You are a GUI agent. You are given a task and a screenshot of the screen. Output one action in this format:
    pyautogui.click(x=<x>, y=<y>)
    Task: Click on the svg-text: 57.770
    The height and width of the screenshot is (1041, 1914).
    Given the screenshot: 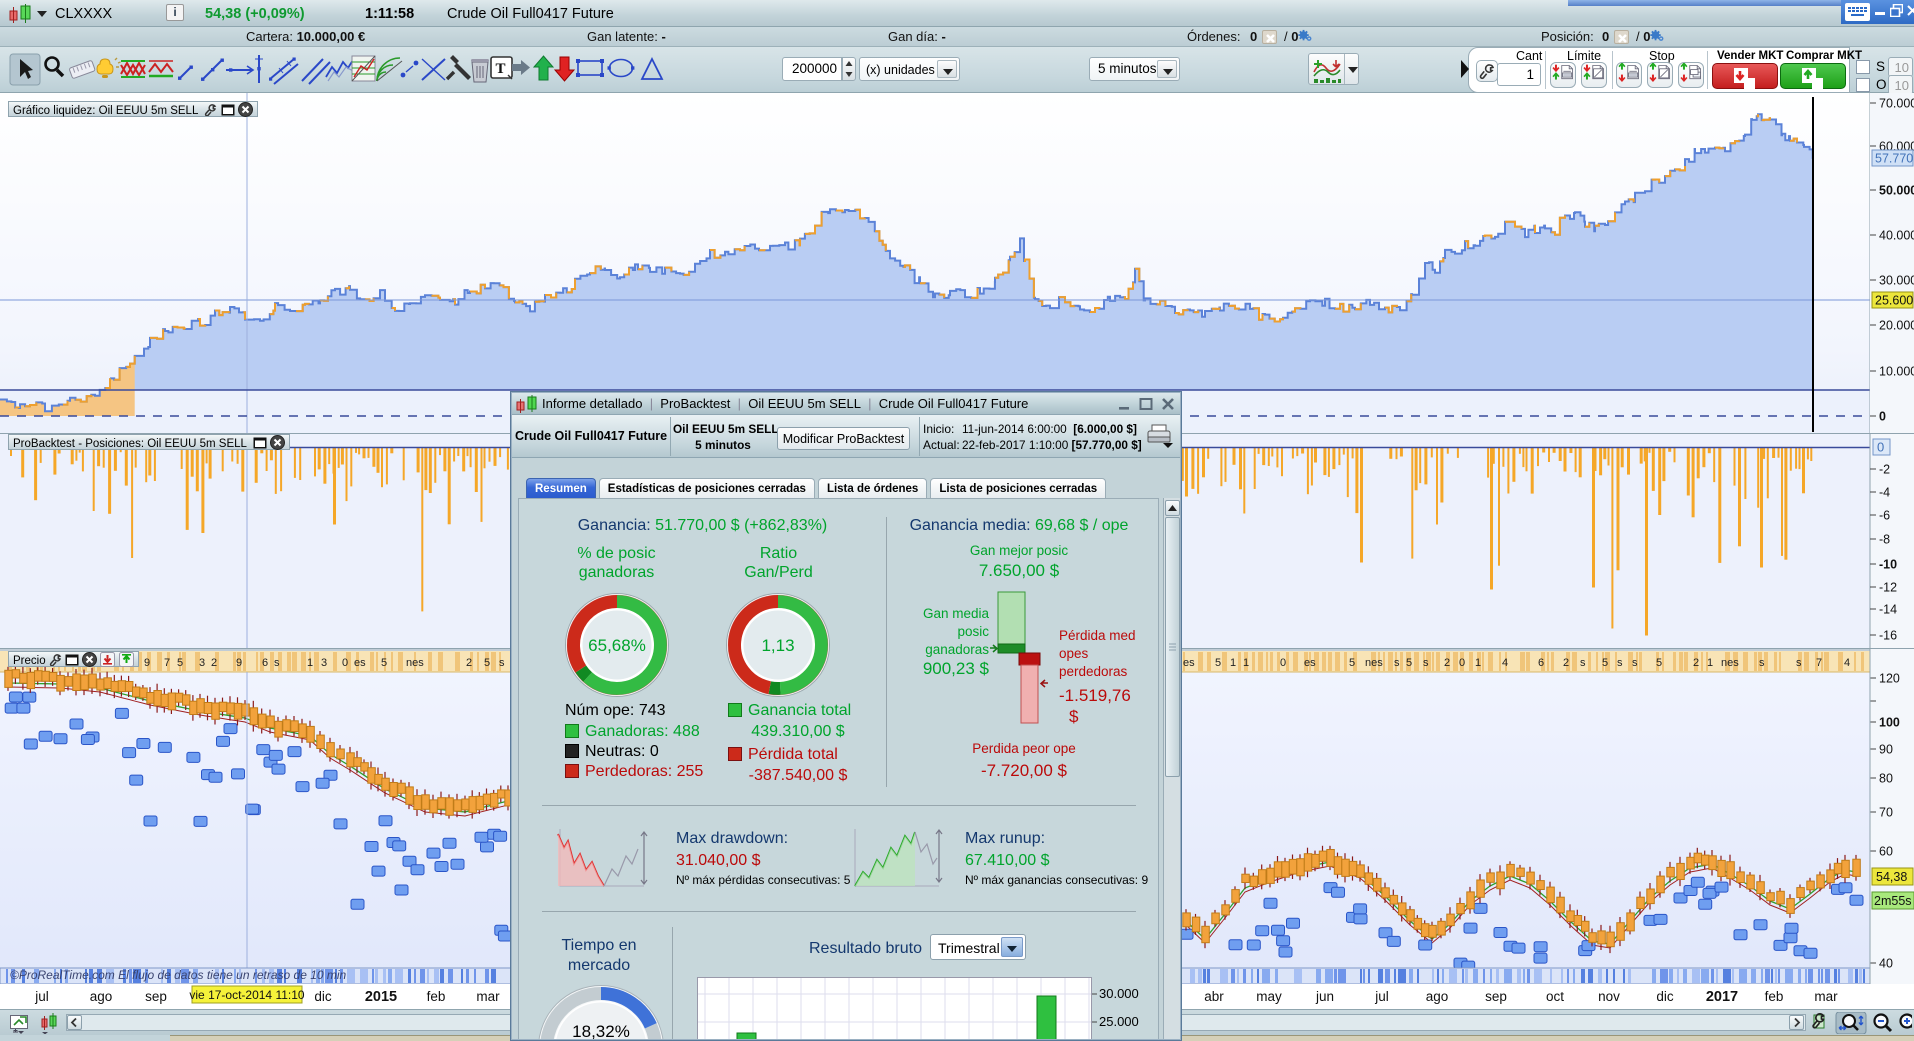 What is the action you would take?
    pyautogui.click(x=1894, y=159)
    